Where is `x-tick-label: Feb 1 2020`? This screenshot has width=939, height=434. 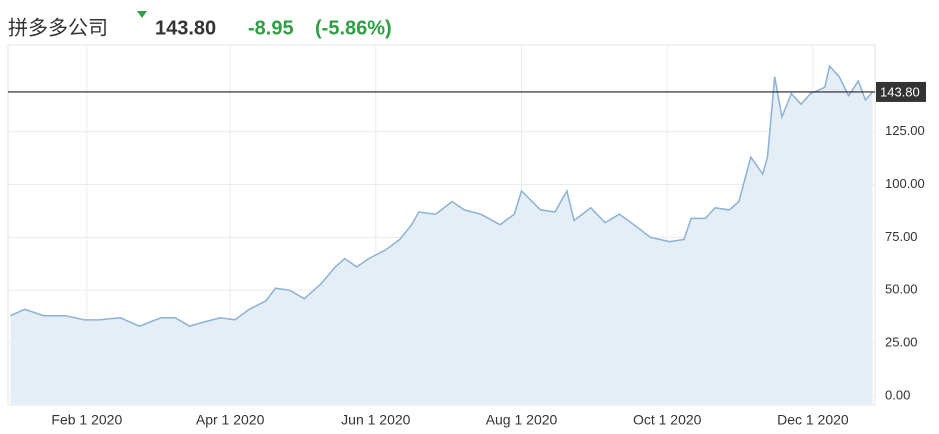 x-tick-label: Feb 1 2020 is located at coordinates (86, 420).